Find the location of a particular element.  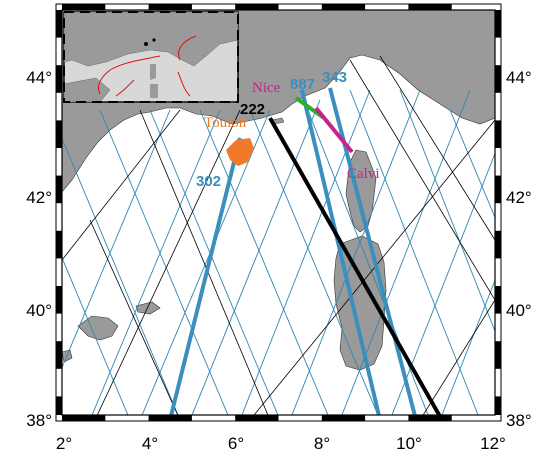

track-222-label: 222 is located at coordinates (252, 109).